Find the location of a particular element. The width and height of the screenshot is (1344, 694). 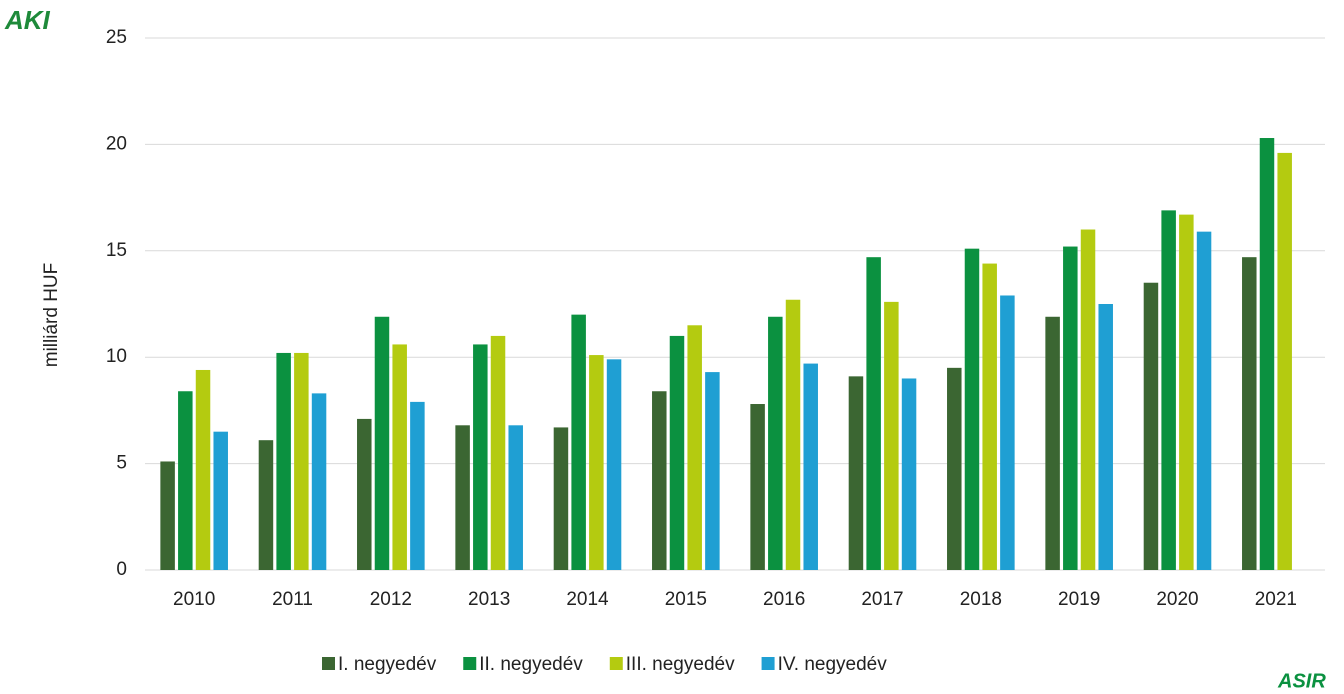

y-tick-label: 0 is located at coordinates (121, 569).